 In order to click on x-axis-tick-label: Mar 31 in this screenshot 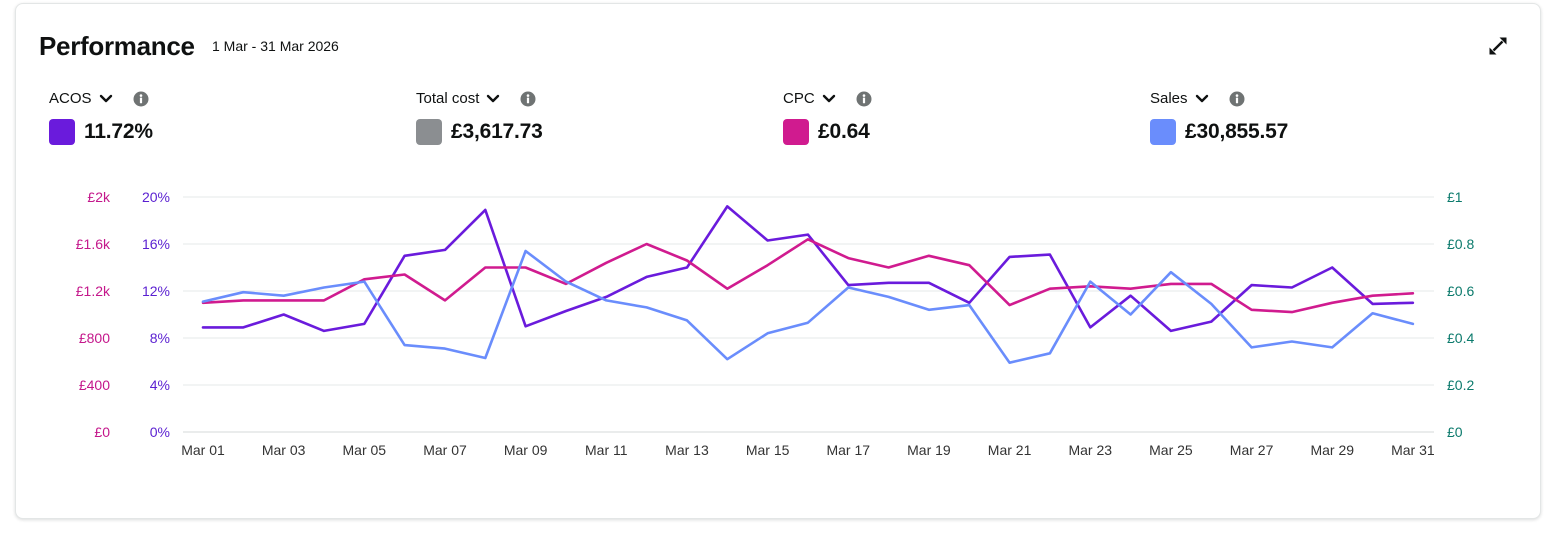, I will do `click(1413, 450)`.